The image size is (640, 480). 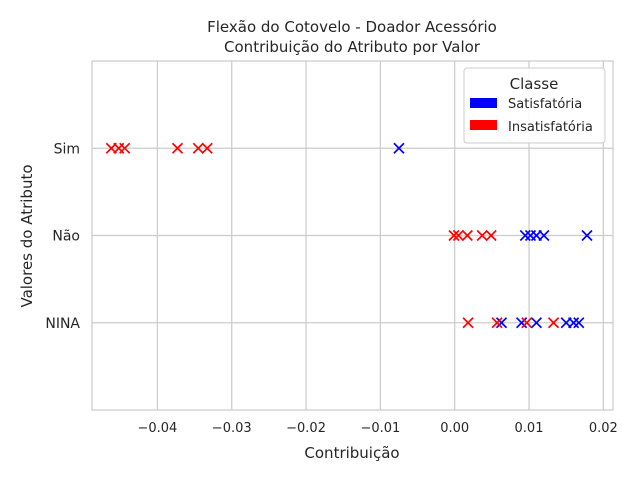 What do you see at coordinates (454, 428) in the screenshot?
I see `x-tick-label: 0.00` at bounding box center [454, 428].